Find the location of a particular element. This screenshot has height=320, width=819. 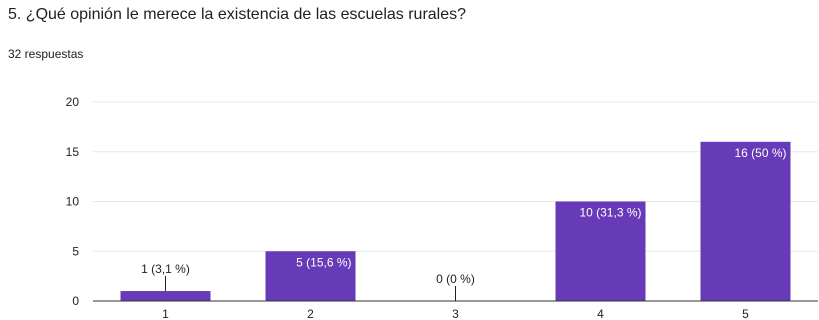

data-label: 0 (0 %) is located at coordinates (455, 279).